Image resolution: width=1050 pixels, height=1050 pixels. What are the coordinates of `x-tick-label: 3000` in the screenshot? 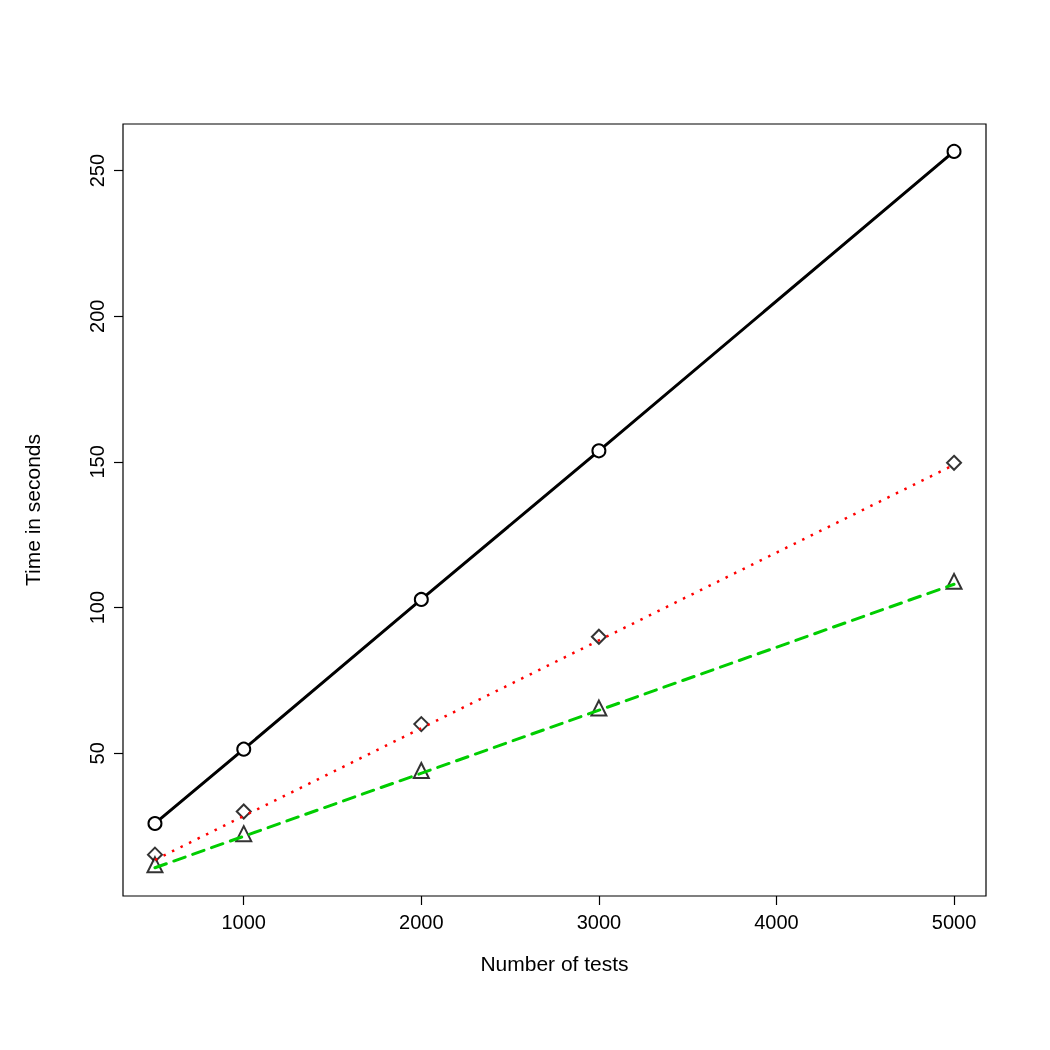 It's located at (599, 922).